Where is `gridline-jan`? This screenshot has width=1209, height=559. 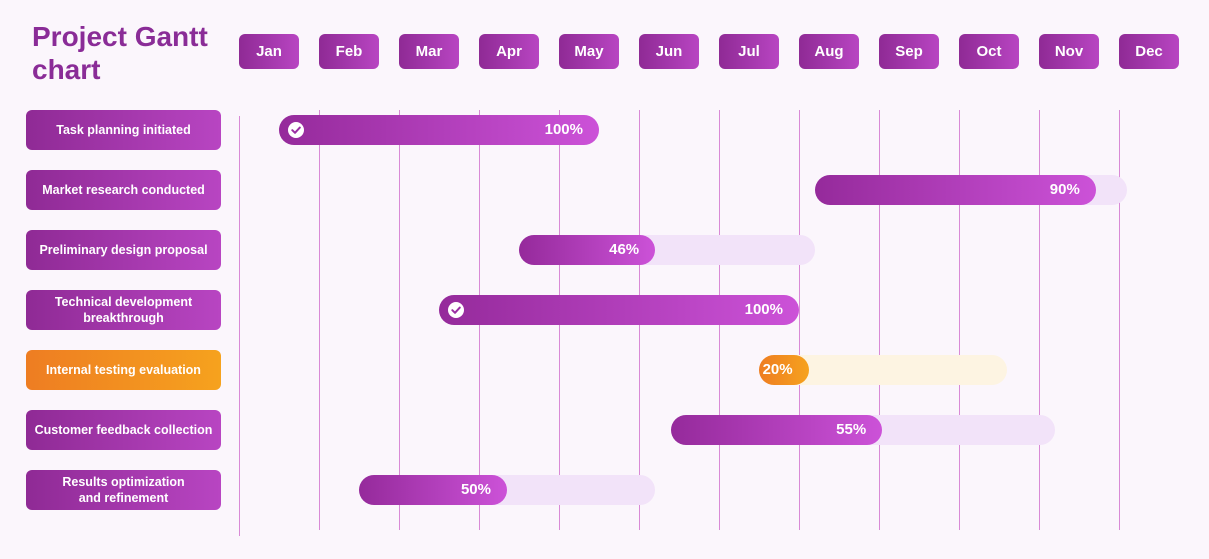 gridline-jan is located at coordinates (239, 326).